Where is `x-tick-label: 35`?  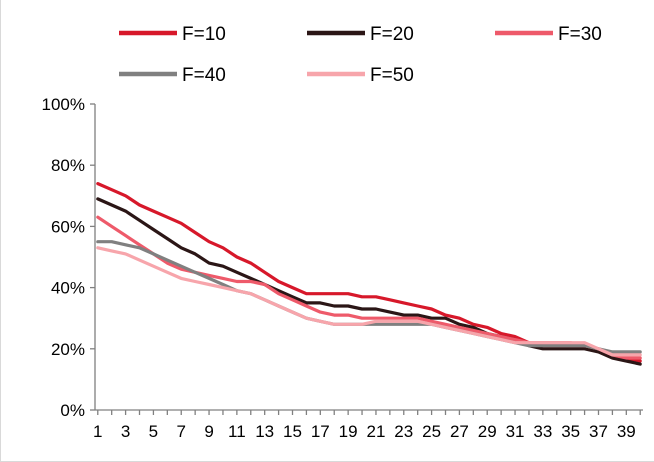 x-tick-label: 35 is located at coordinates (570, 431).